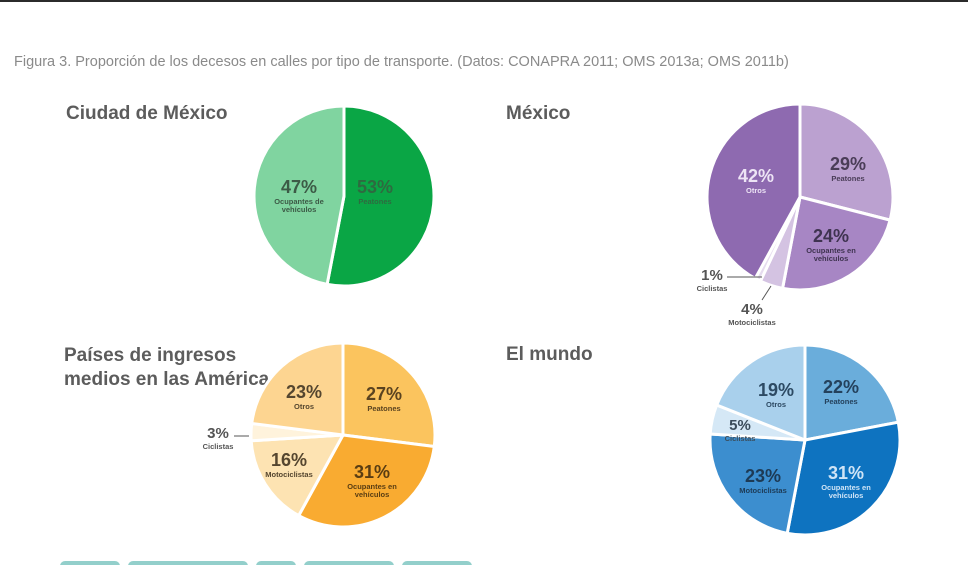  Describe the element at coordinates (752, 309) in the screenshot. I see `slice-value-label: 4%` at that location.